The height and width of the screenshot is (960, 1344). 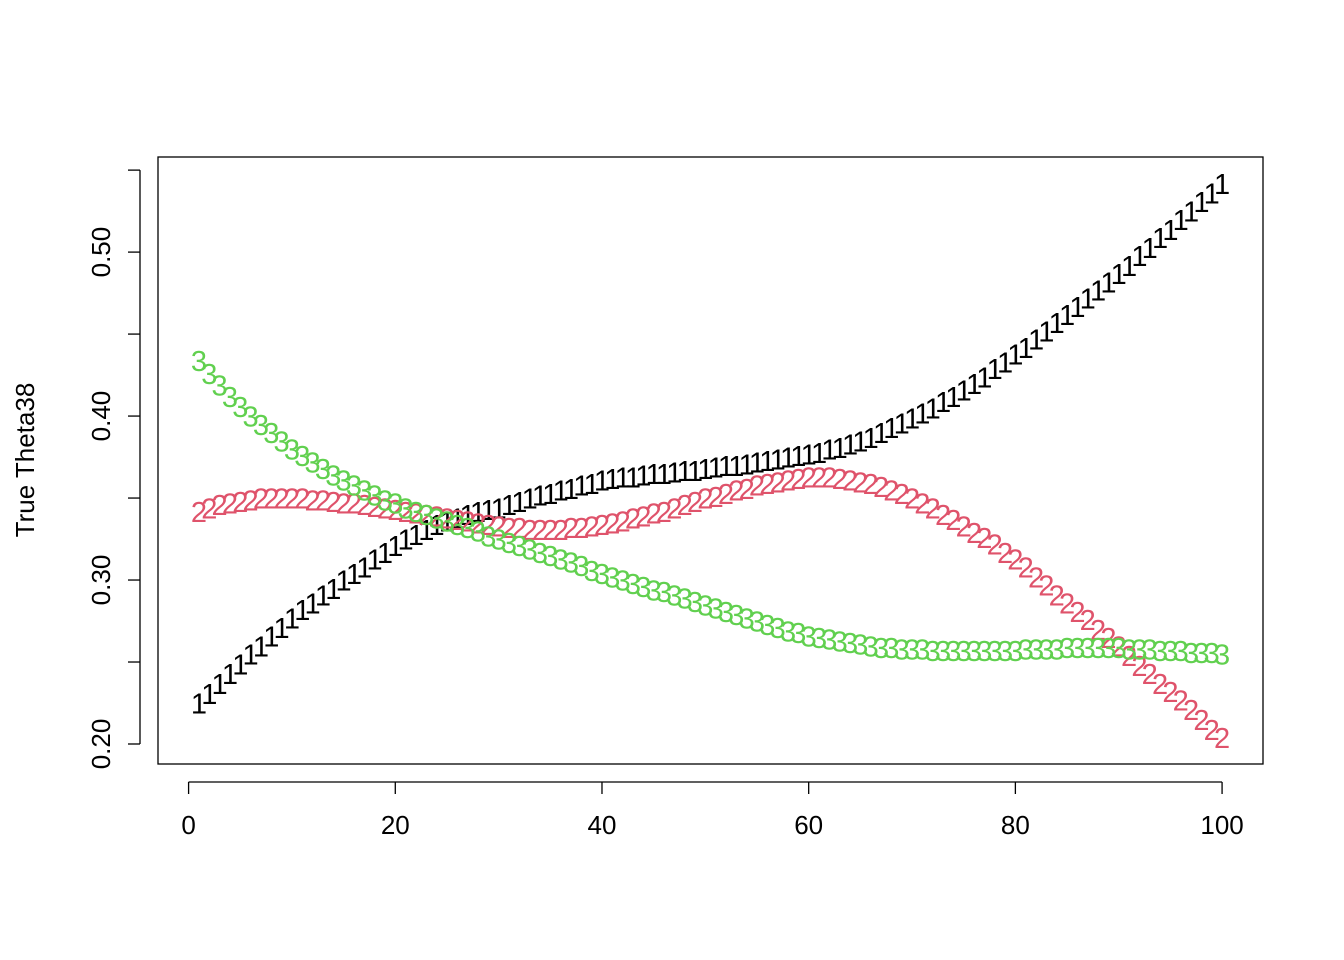 What do you see at coordinates (602, 825) in the screenshot?
I see `x-tick-label: 40` at bounding box center [602, 825].